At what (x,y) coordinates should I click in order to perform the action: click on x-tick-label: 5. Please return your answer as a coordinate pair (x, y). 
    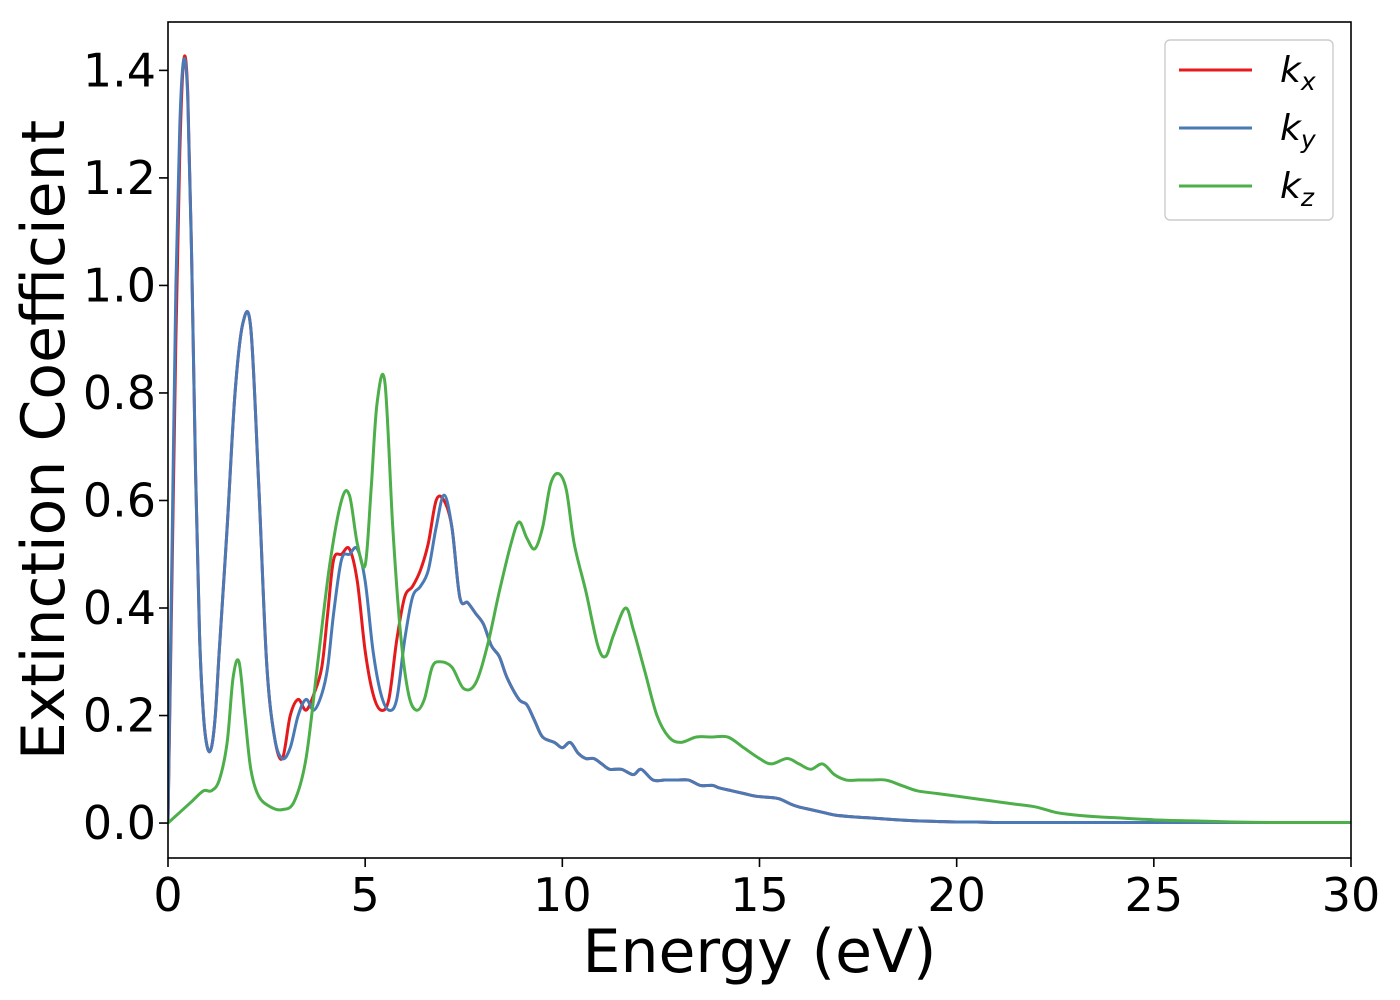
    Looking at the image, I should click on (365, 895).